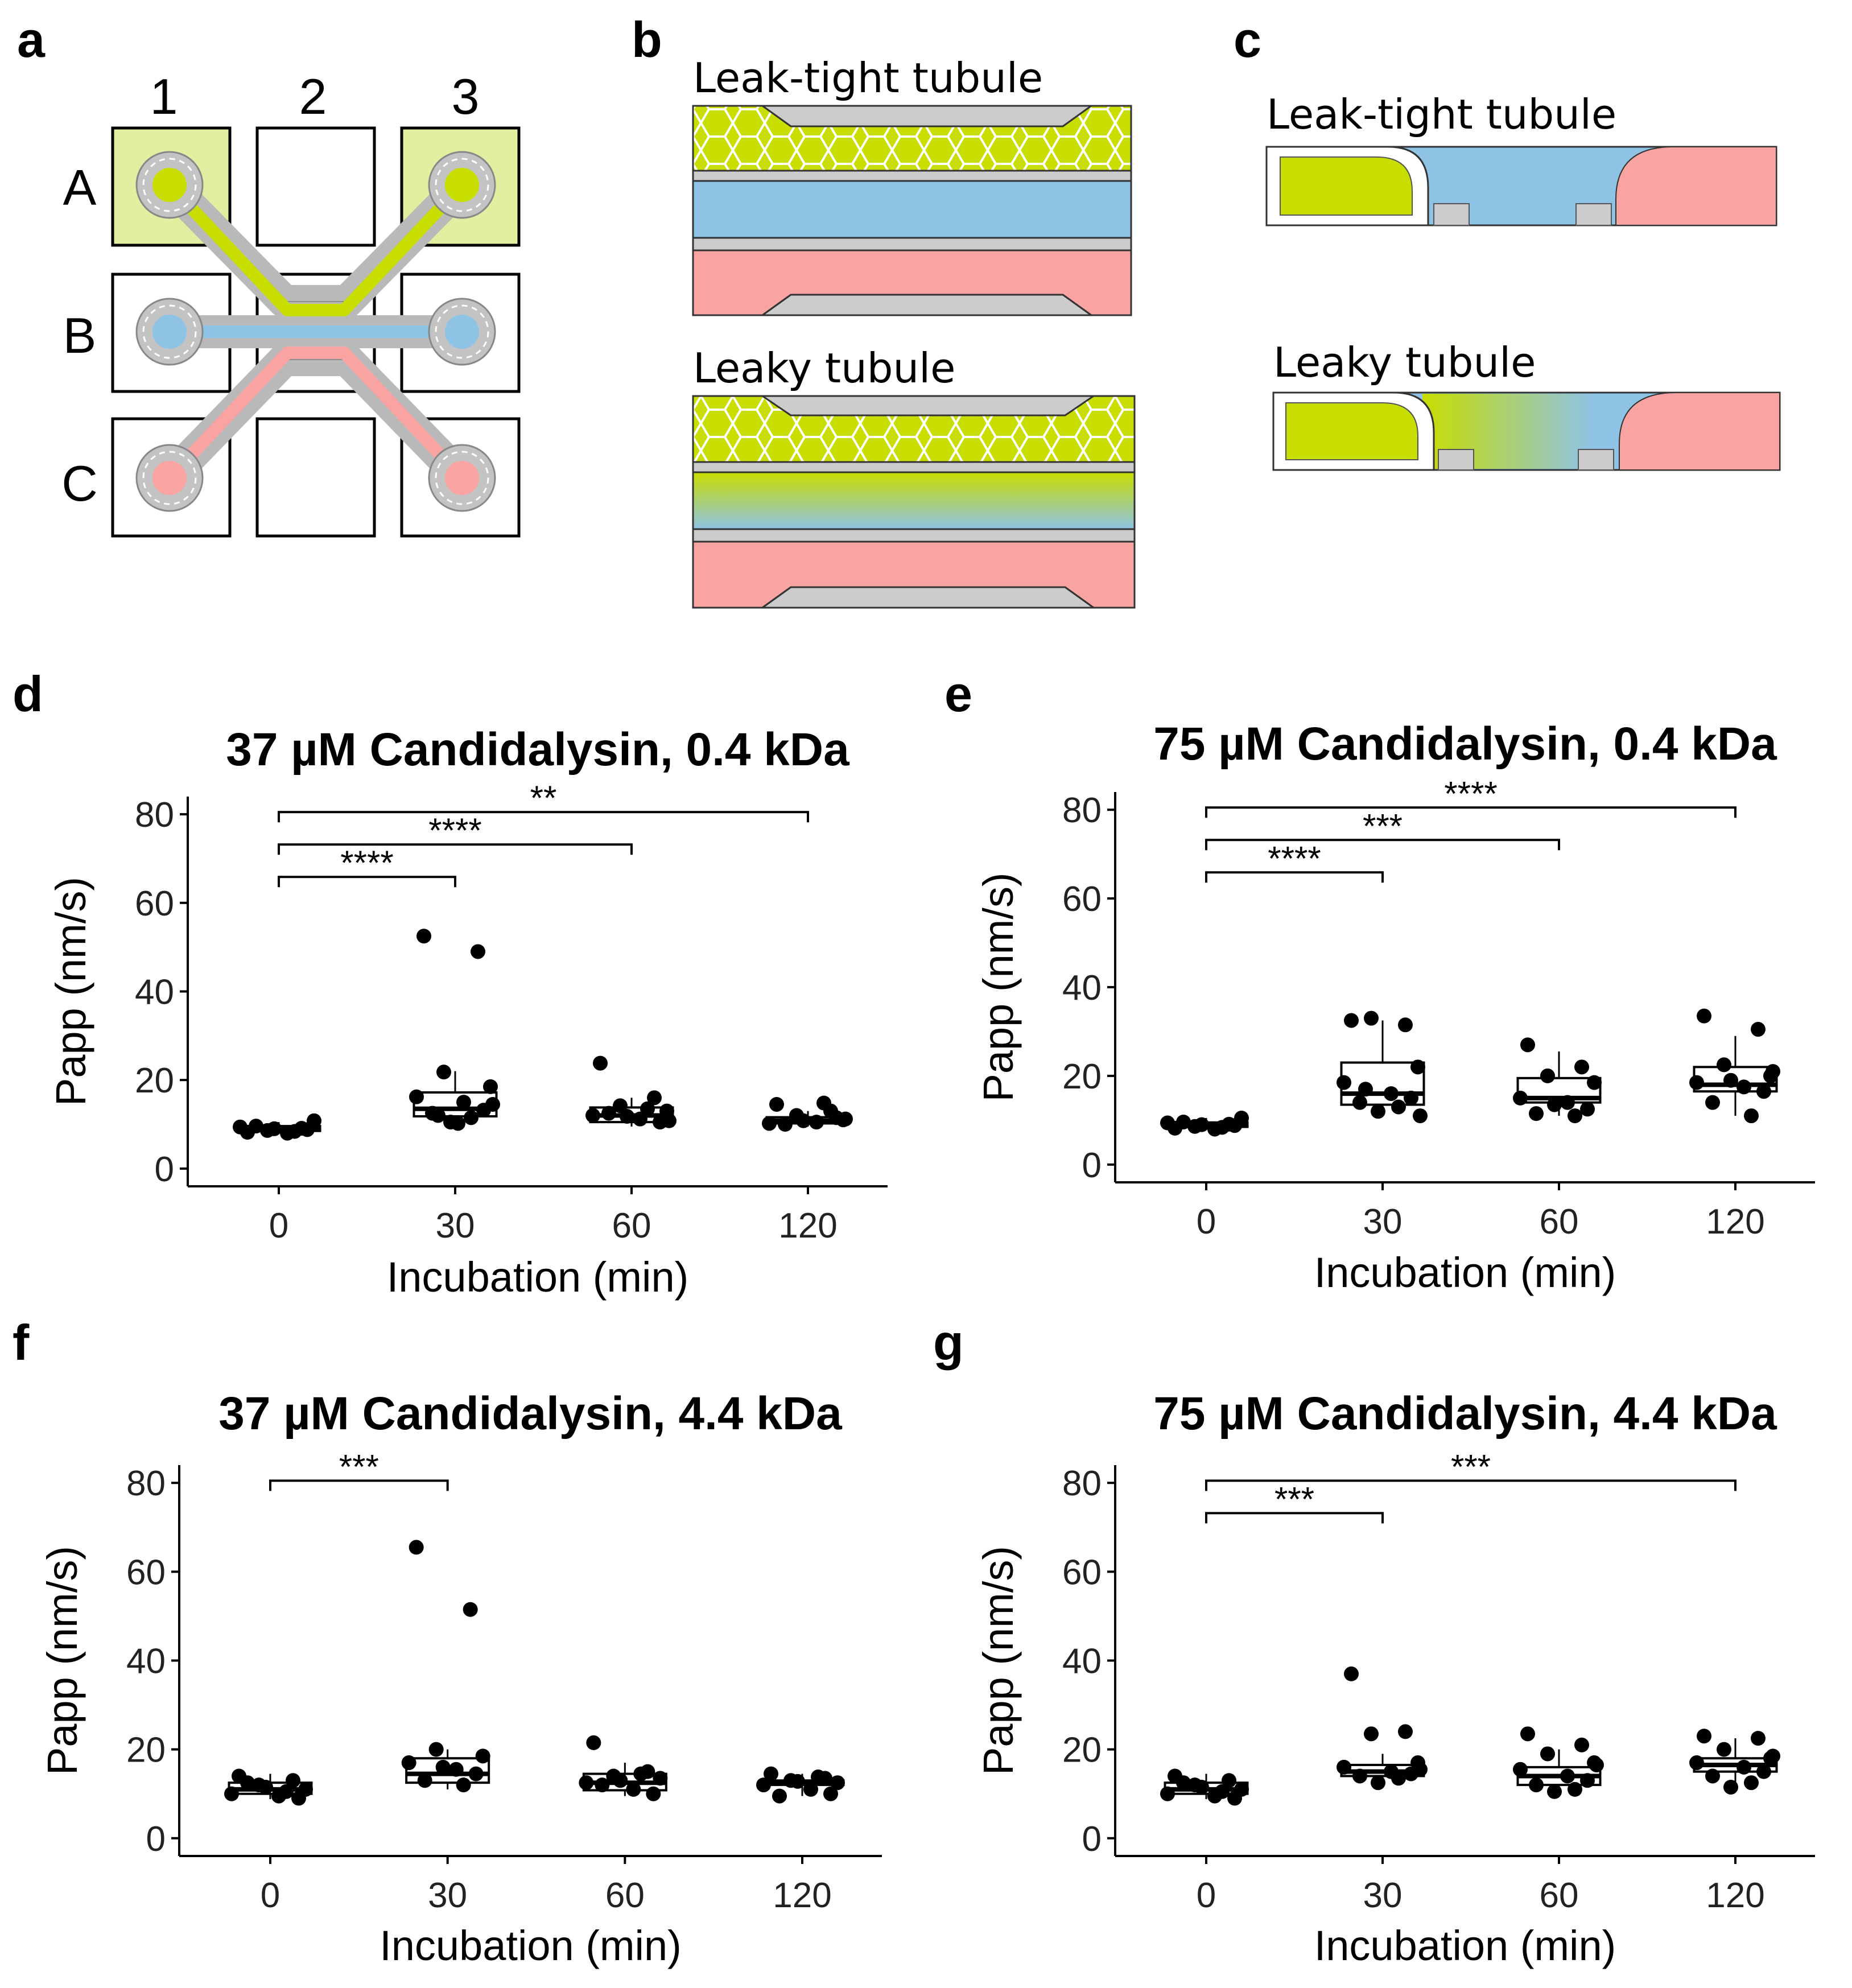 Image resolution: width=1852 pixels, height=1988 pixels. Describe the element at coordinates (291, 303) in the screenshot. I see `chip-layout: 1 2 3 A B C` at that location.